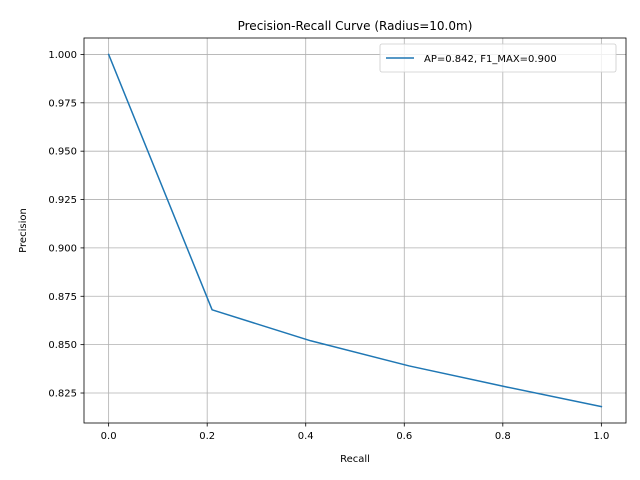 This screenshot has width=640, height=480. I want to click on legend: AP=0.842, F1_MAX=0.900, so click(498, 58).